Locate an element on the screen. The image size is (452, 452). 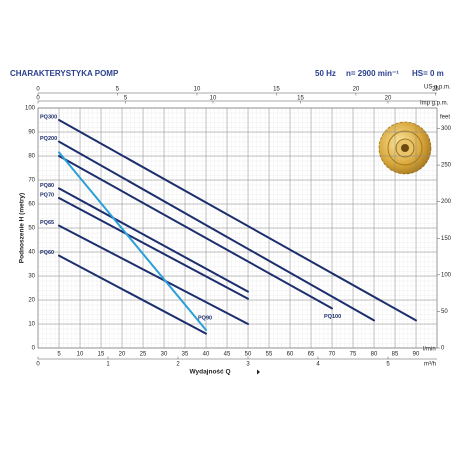
x_top2-tick-label: 0 is located at coordinates (38, 99).